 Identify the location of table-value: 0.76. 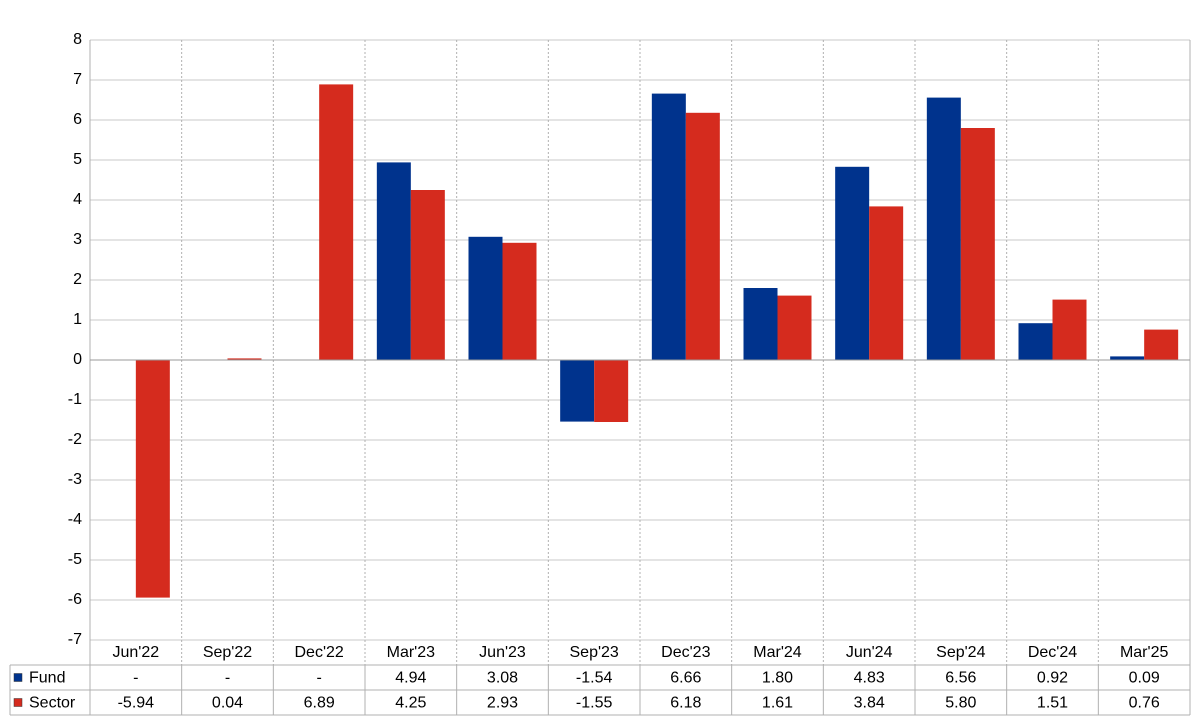
(1144, 703).